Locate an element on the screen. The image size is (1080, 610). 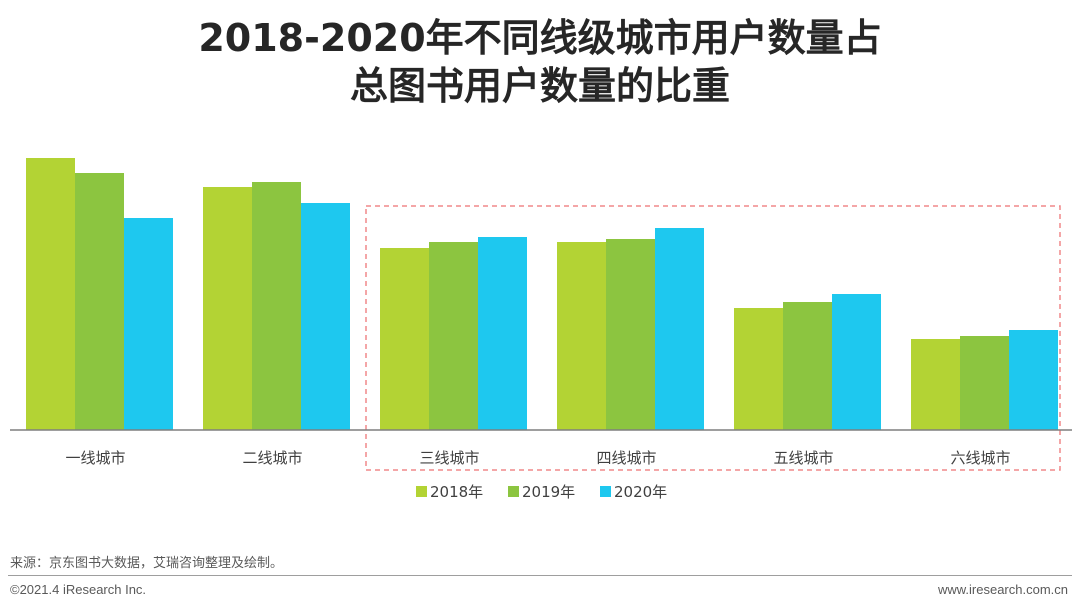
bar-3-2020年 is located at coordinates (502, 333).